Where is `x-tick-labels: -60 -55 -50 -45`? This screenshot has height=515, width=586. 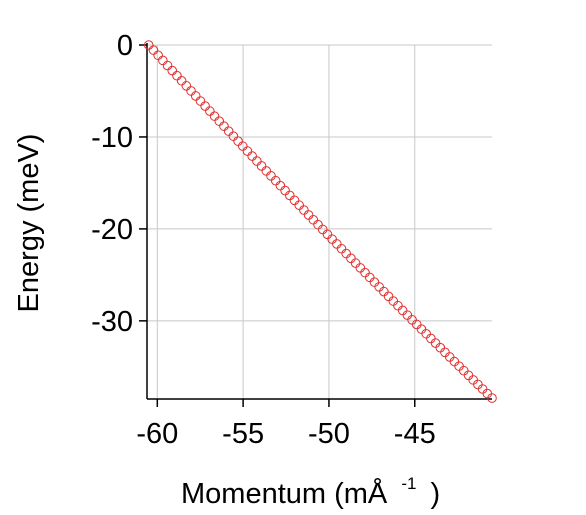
x-tick-labels: -60 -55 -50 -45 is located at coordinates (285, 434).